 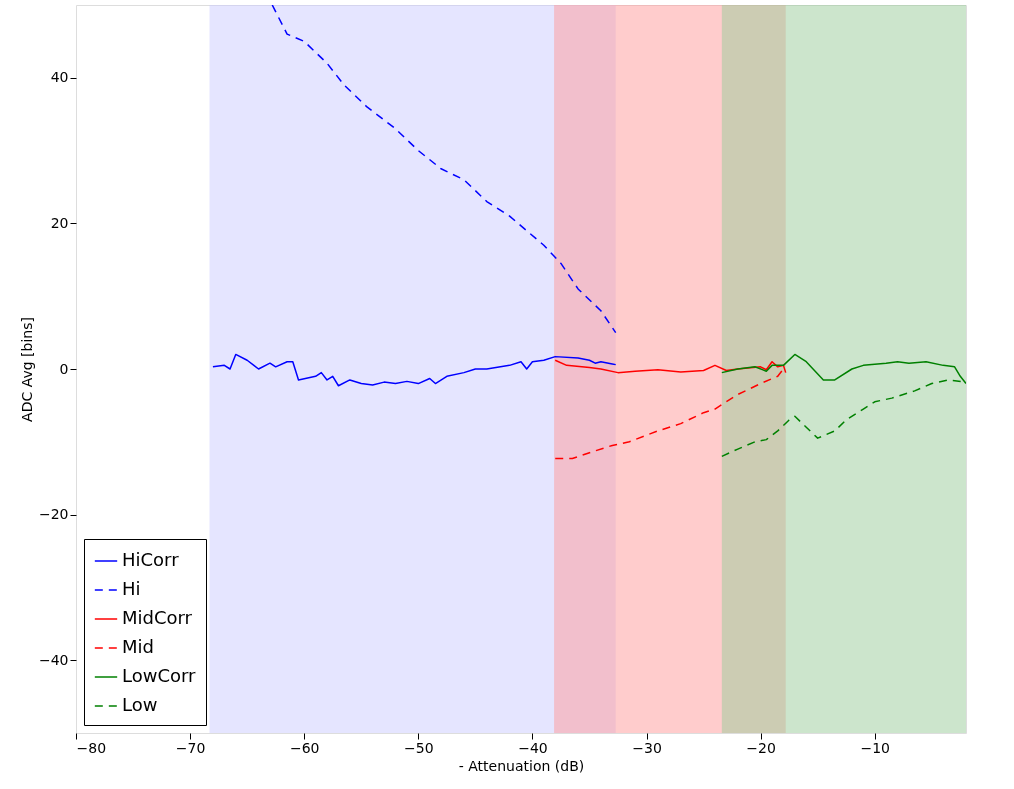 I want to click on y-tick-label: −40, so click(x=53, y=659).